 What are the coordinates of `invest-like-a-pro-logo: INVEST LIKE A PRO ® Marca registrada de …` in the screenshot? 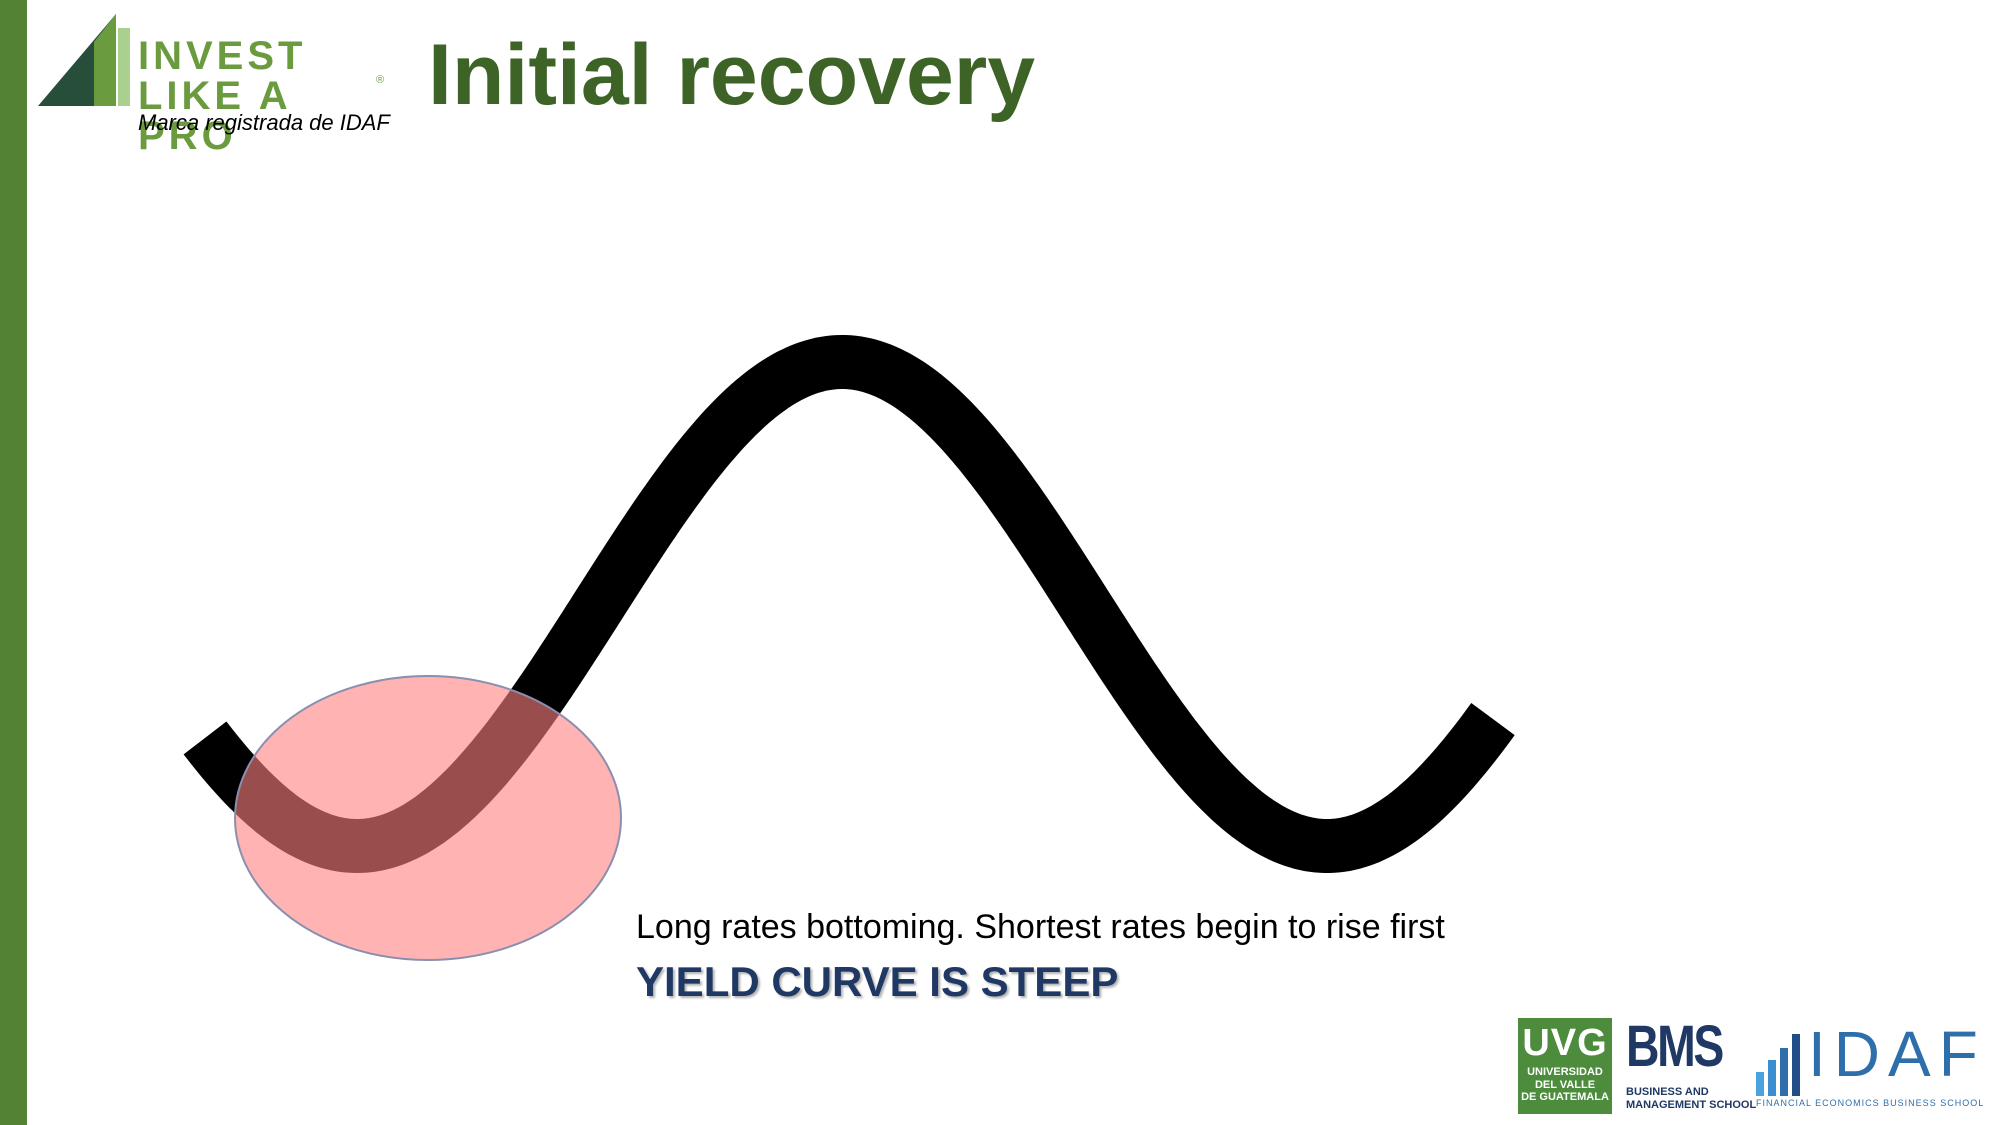 It's located at (218, 85).